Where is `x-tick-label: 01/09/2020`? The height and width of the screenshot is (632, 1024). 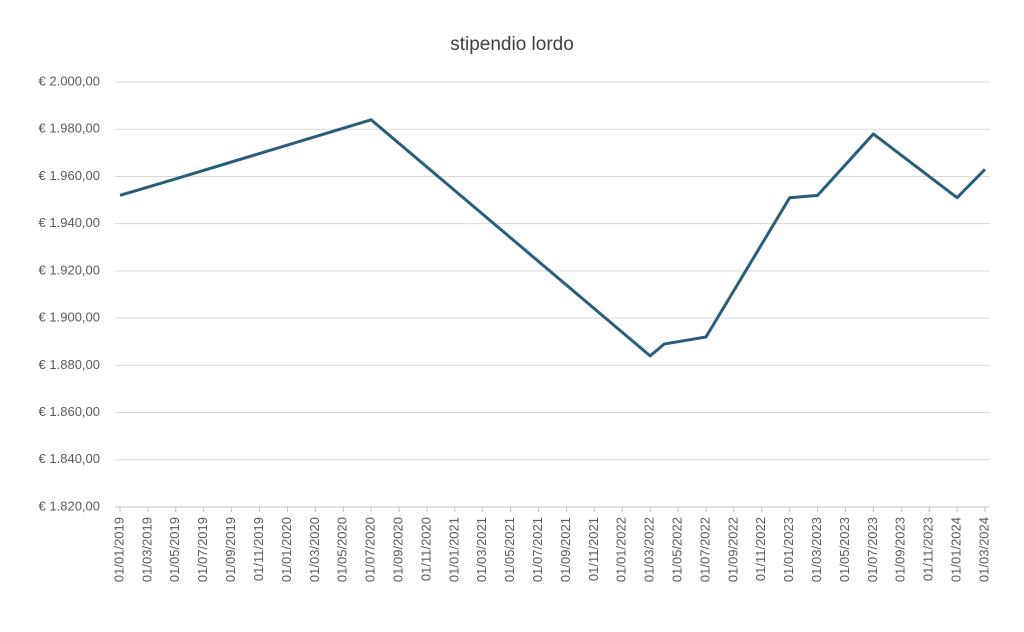
x-tick-label: 01/09/2020 is located at coordinates (397, 549).